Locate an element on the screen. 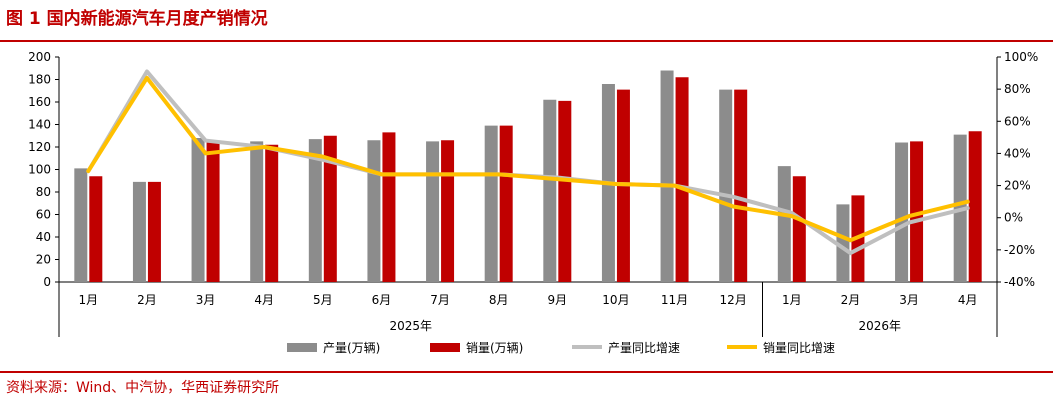 This screenshot has width=1053, height=401. legend-label: 产量(万辆) is located at coordinates (351, 348).